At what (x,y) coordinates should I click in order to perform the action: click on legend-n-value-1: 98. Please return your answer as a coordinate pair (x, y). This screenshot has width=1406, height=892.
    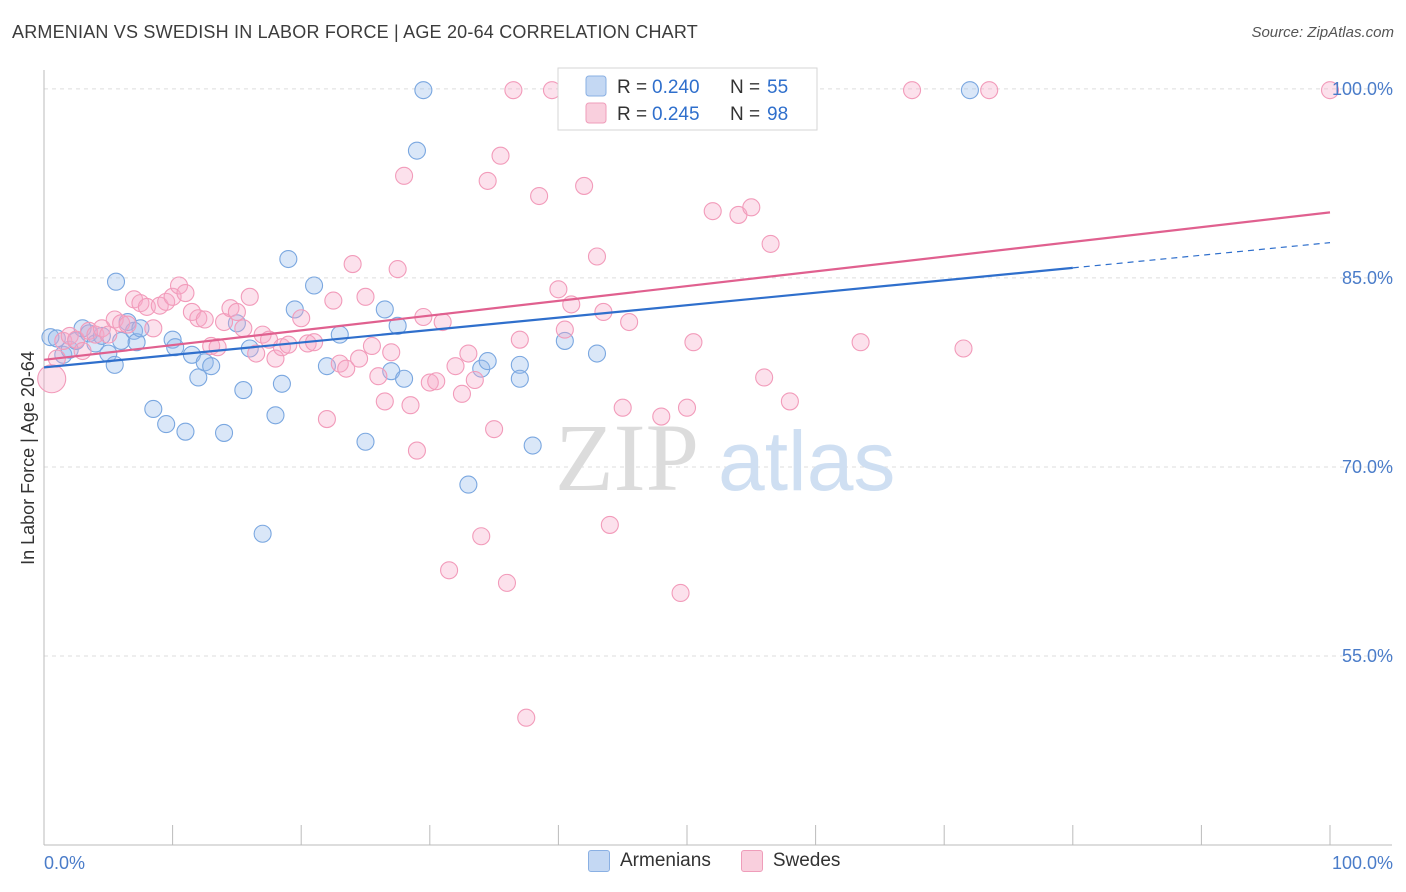
    Looking at the image, I should click on (777, 114).